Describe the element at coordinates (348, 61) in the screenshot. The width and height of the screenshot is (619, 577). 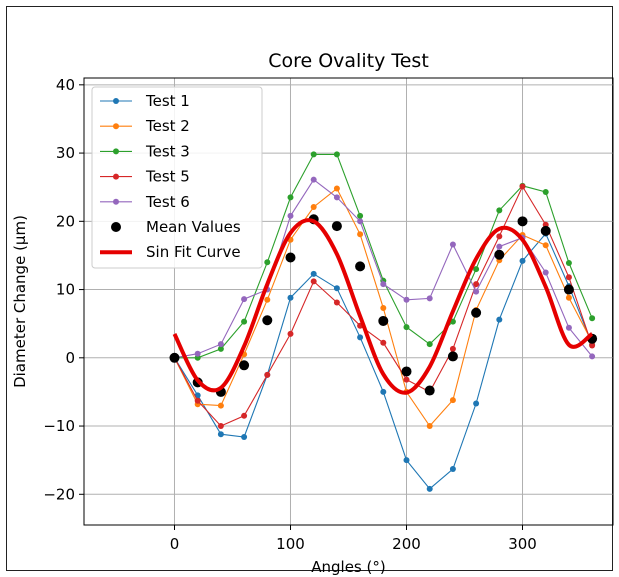
I see `chart-title: Core Ovality Test` at that location.